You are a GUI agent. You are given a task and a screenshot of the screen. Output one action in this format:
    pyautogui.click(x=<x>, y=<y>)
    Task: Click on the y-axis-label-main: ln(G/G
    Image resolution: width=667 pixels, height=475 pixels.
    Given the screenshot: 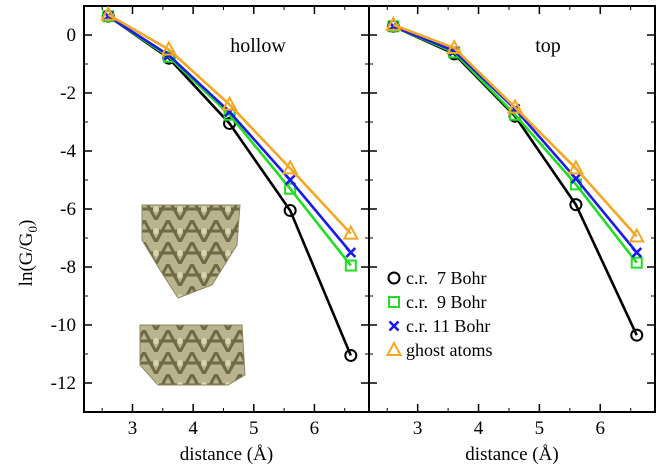 What is the action you would take?
    pyautogui.click(x=26, y=259)
    